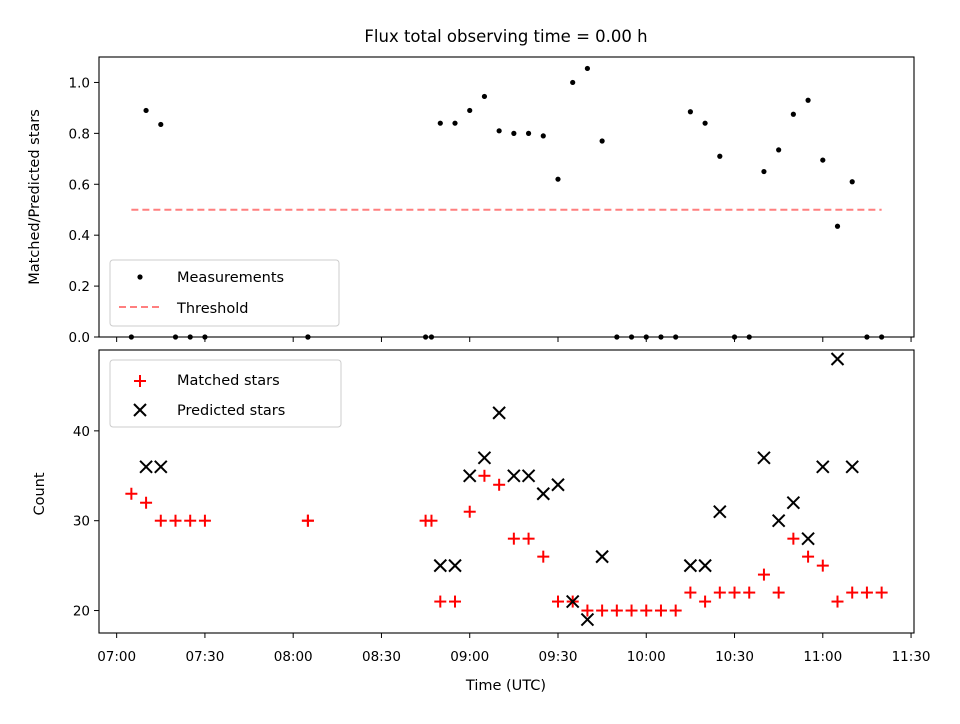  What do you see at coordinates (558, 657) in the screenshot?
I see `x-tick-label: 09:30` at bounding box center [558, 657].